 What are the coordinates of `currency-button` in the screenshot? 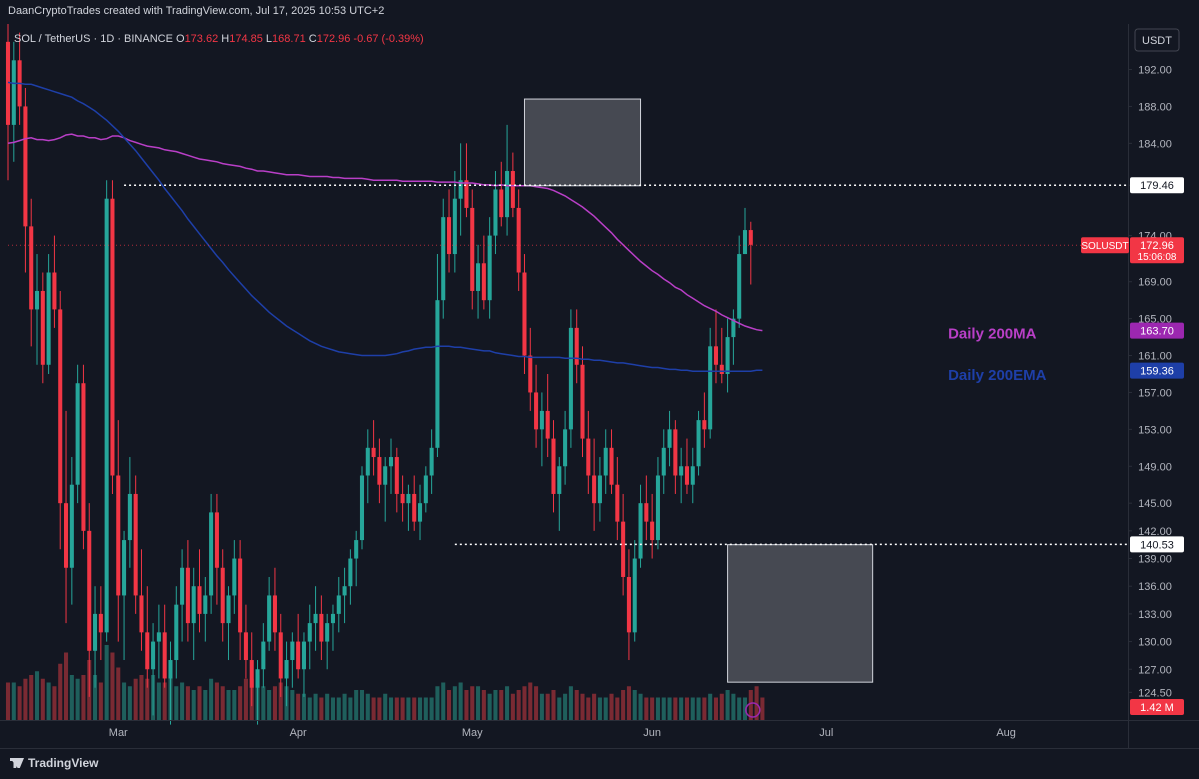 It's located at (1157, 40).